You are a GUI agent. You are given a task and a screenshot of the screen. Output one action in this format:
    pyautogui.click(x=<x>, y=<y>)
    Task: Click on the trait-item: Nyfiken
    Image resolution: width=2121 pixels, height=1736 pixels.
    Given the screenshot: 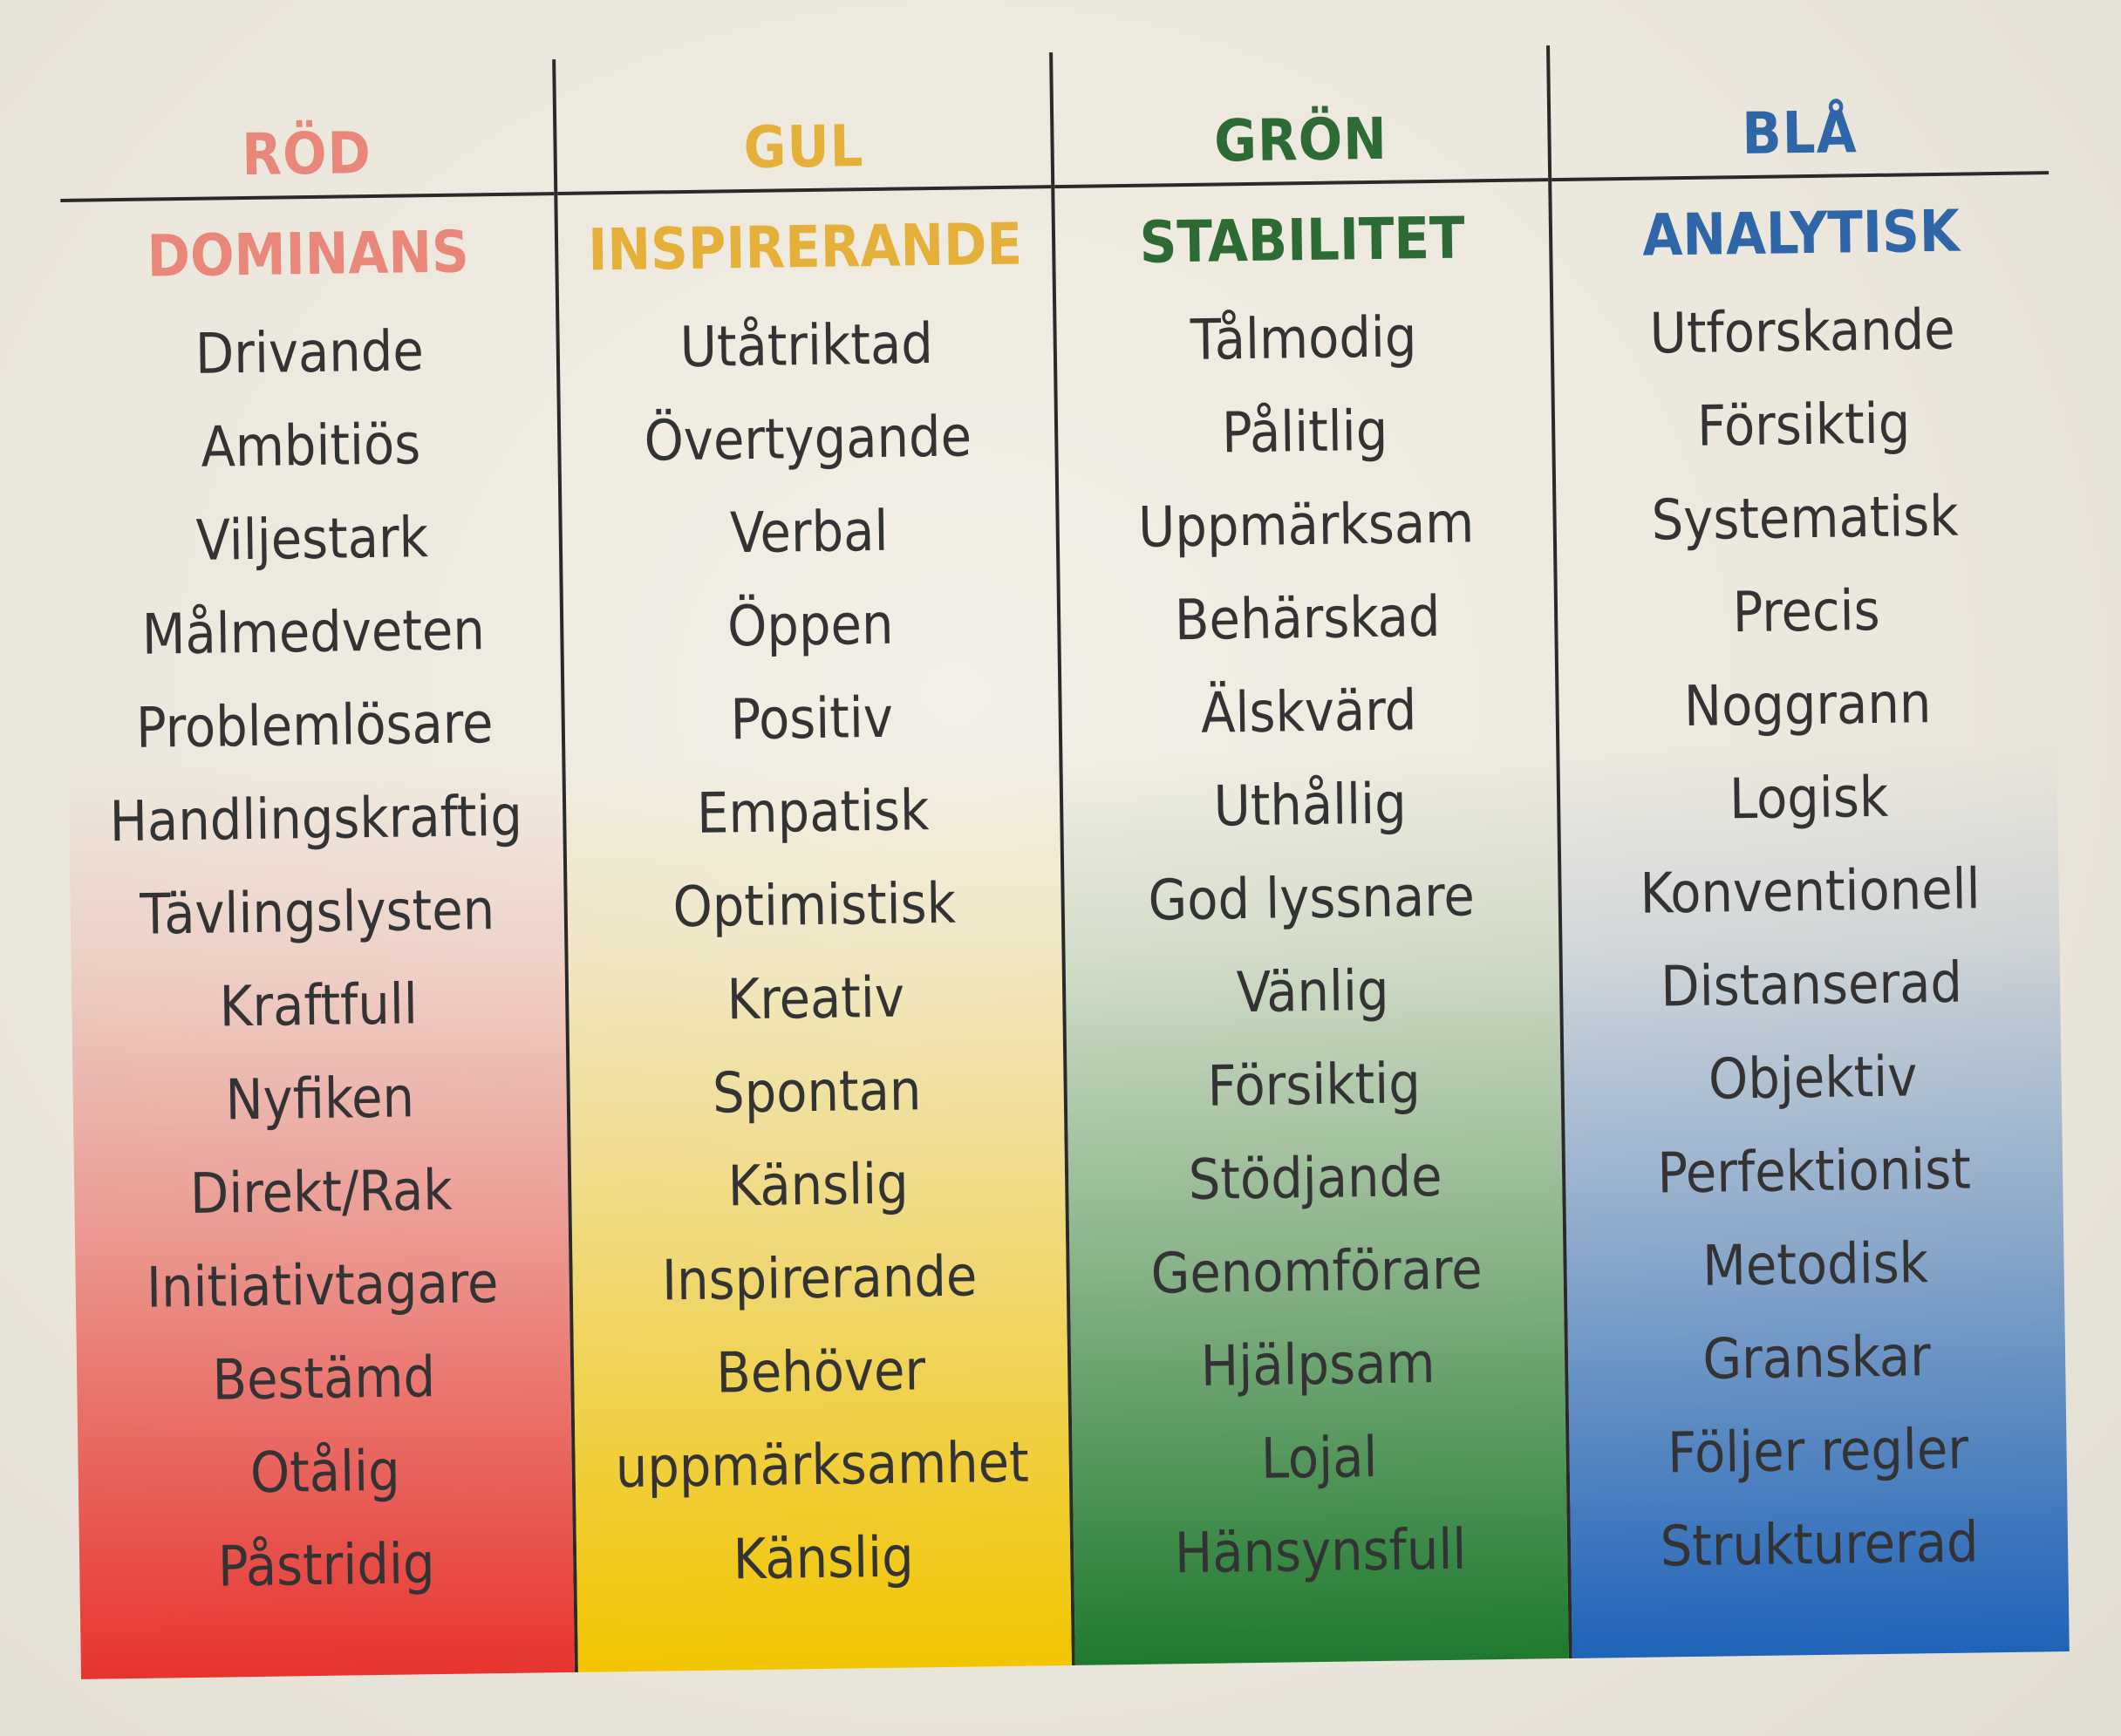 What is the action you would take?
    pyautogui.click(x=320, y=1099)
    